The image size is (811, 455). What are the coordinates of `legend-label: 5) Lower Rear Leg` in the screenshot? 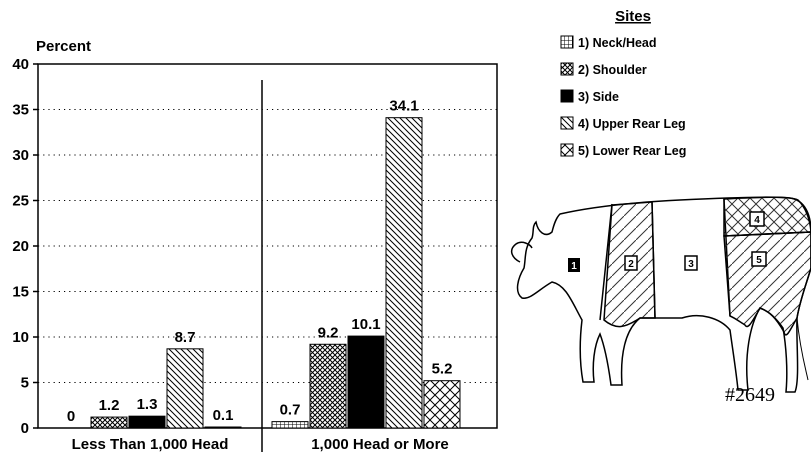 It's located at (632, 151).